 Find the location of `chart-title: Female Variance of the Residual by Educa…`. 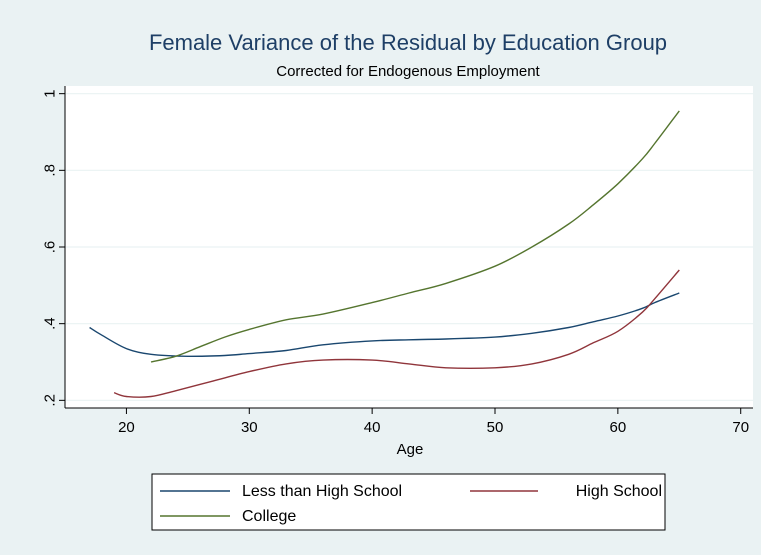

chart-title: Female Variance of the Residual by Educa… is located at coordinates (408, 42).